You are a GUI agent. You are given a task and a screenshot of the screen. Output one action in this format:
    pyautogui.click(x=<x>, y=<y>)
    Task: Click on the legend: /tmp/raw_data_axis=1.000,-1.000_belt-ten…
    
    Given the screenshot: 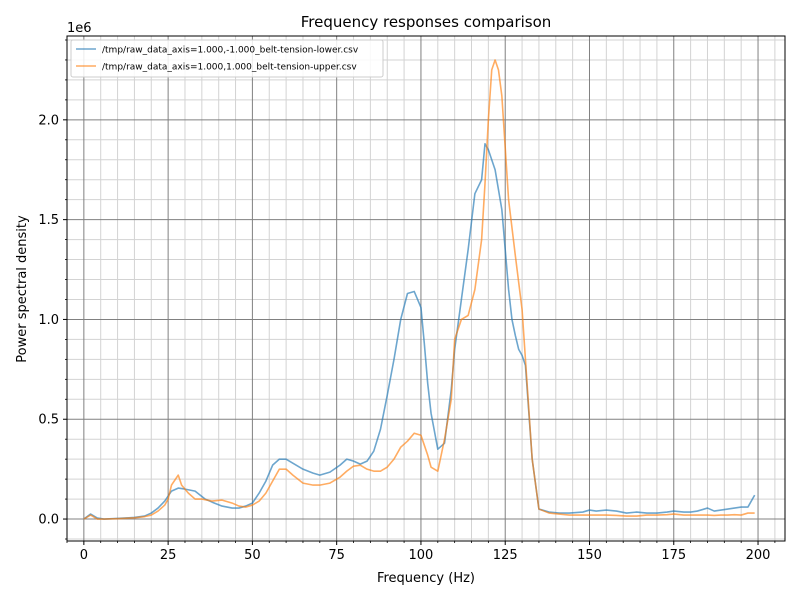 What is the action you would take?
    pyautogui.click(x=227, y=58)
    